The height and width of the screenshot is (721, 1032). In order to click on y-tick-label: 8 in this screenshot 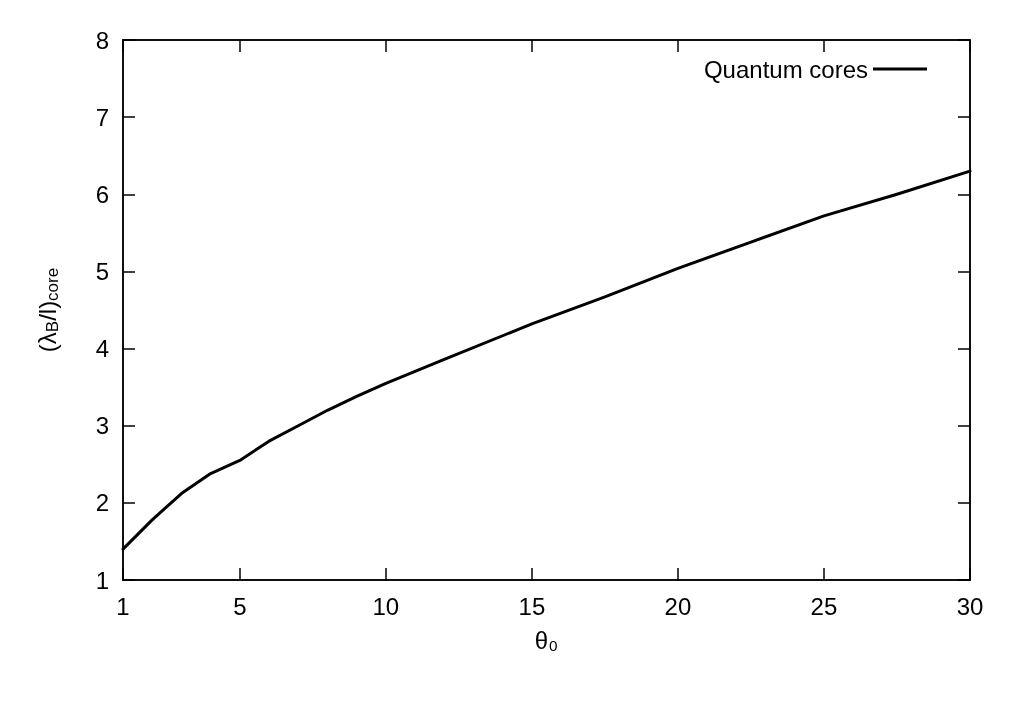, I will do `click(102, 40)`.